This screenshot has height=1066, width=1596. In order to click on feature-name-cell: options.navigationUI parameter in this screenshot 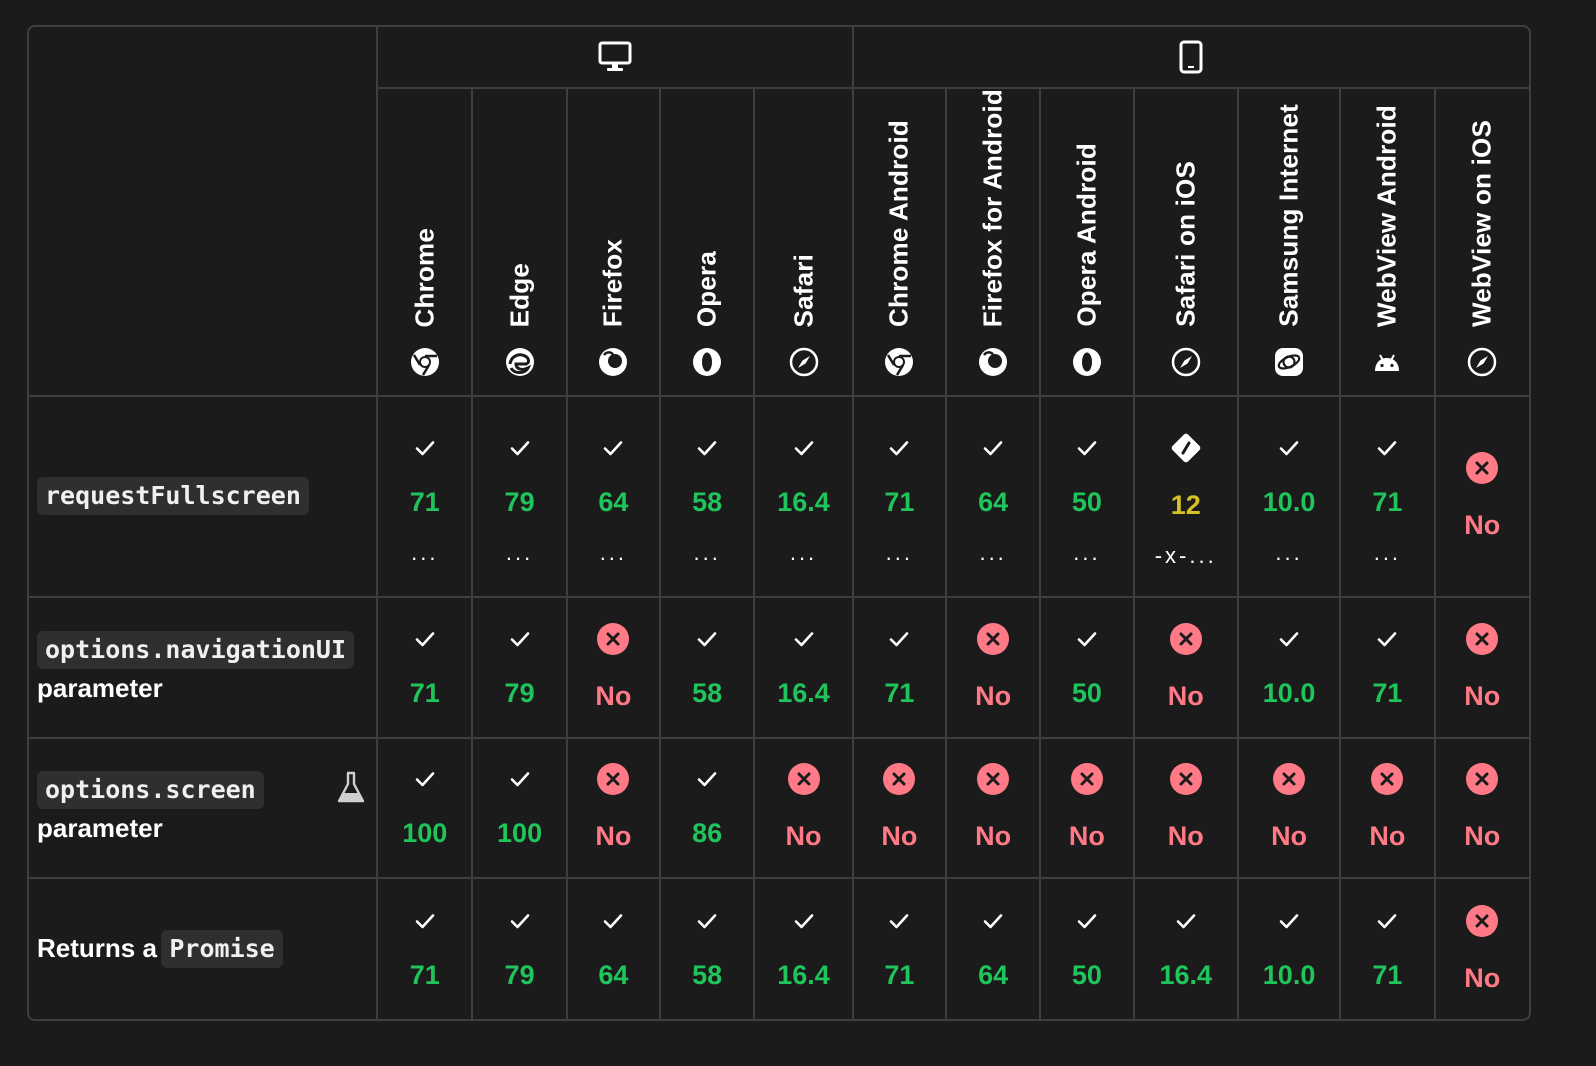, I will do `click(204, 667)`.